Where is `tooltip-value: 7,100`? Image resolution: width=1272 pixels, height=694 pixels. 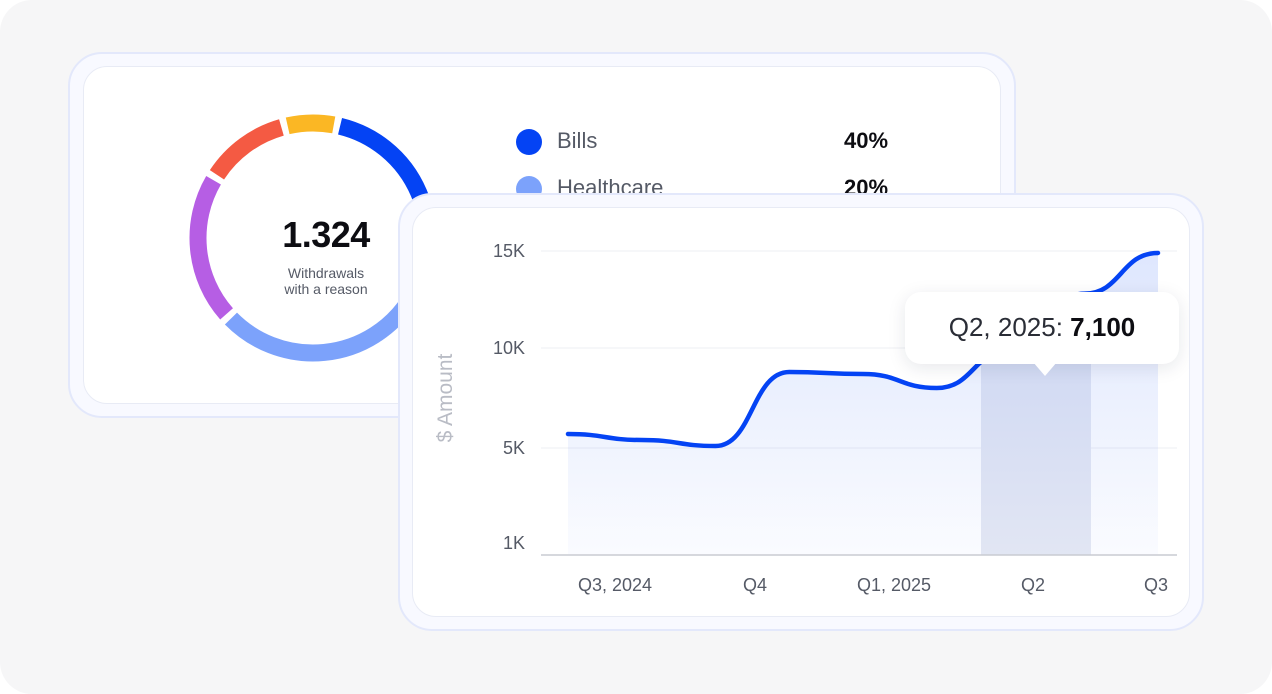
tooltip-value: 7,100 is located at coordinates (1103, 327).